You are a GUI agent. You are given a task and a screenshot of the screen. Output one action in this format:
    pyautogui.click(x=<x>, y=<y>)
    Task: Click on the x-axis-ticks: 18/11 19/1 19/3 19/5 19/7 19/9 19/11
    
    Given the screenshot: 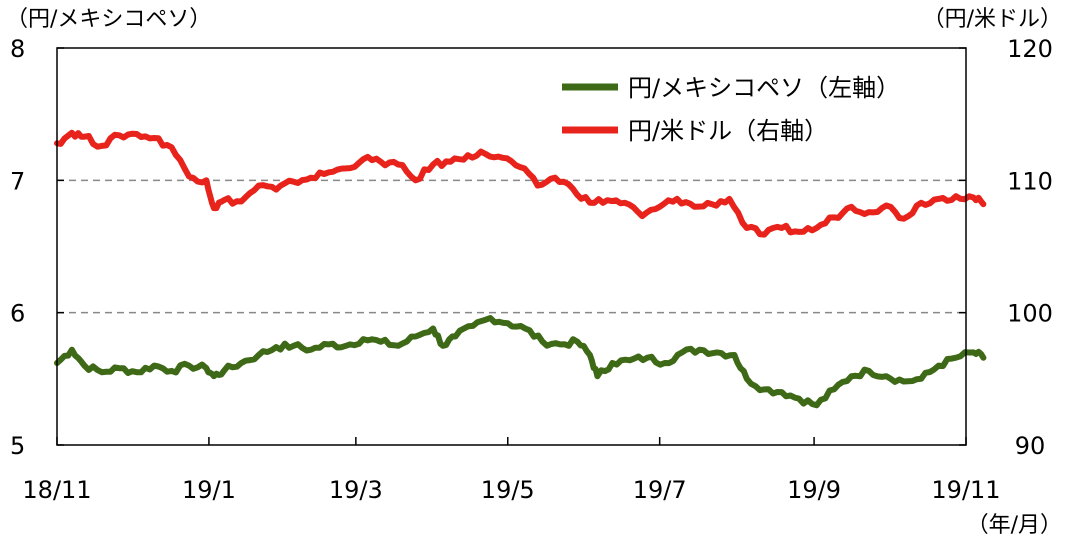 What is the action you would take?
    pyautogui.click(x=511, y=470)
    